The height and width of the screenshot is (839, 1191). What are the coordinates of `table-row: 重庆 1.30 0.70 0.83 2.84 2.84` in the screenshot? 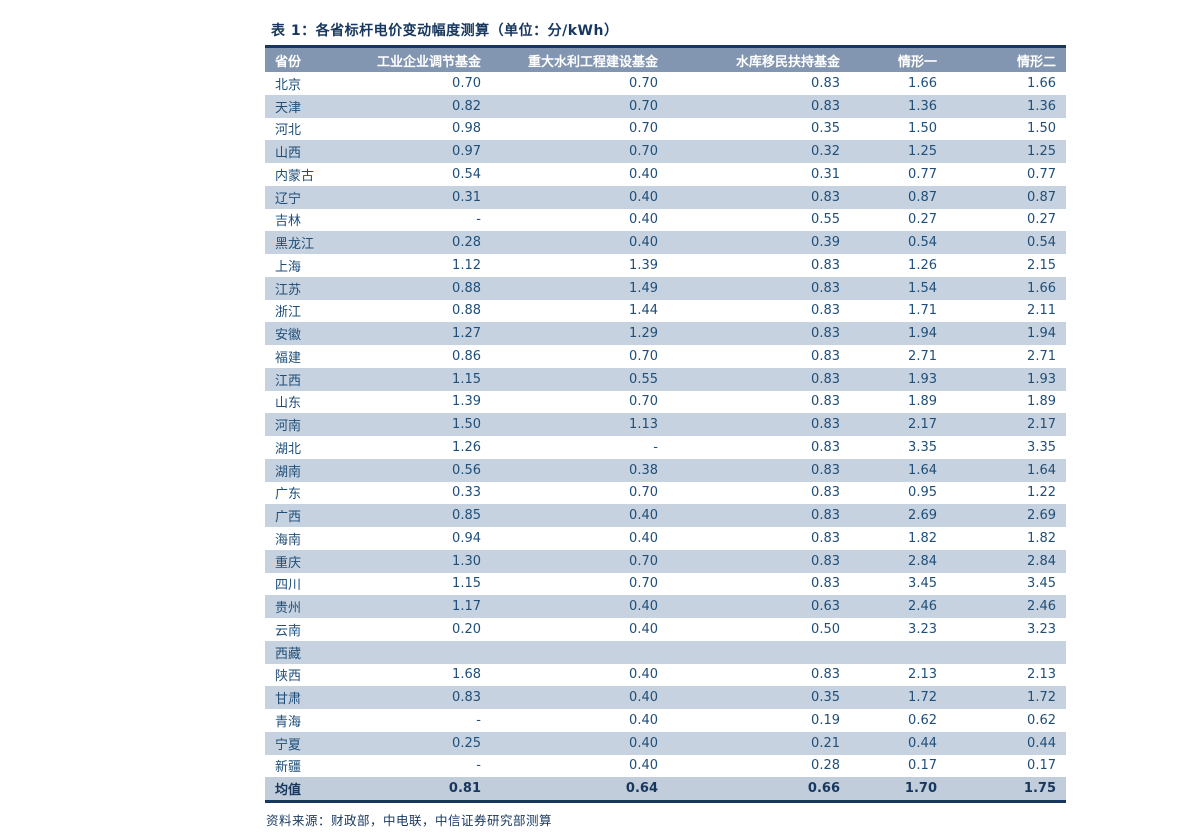 It's located at (665, 561).